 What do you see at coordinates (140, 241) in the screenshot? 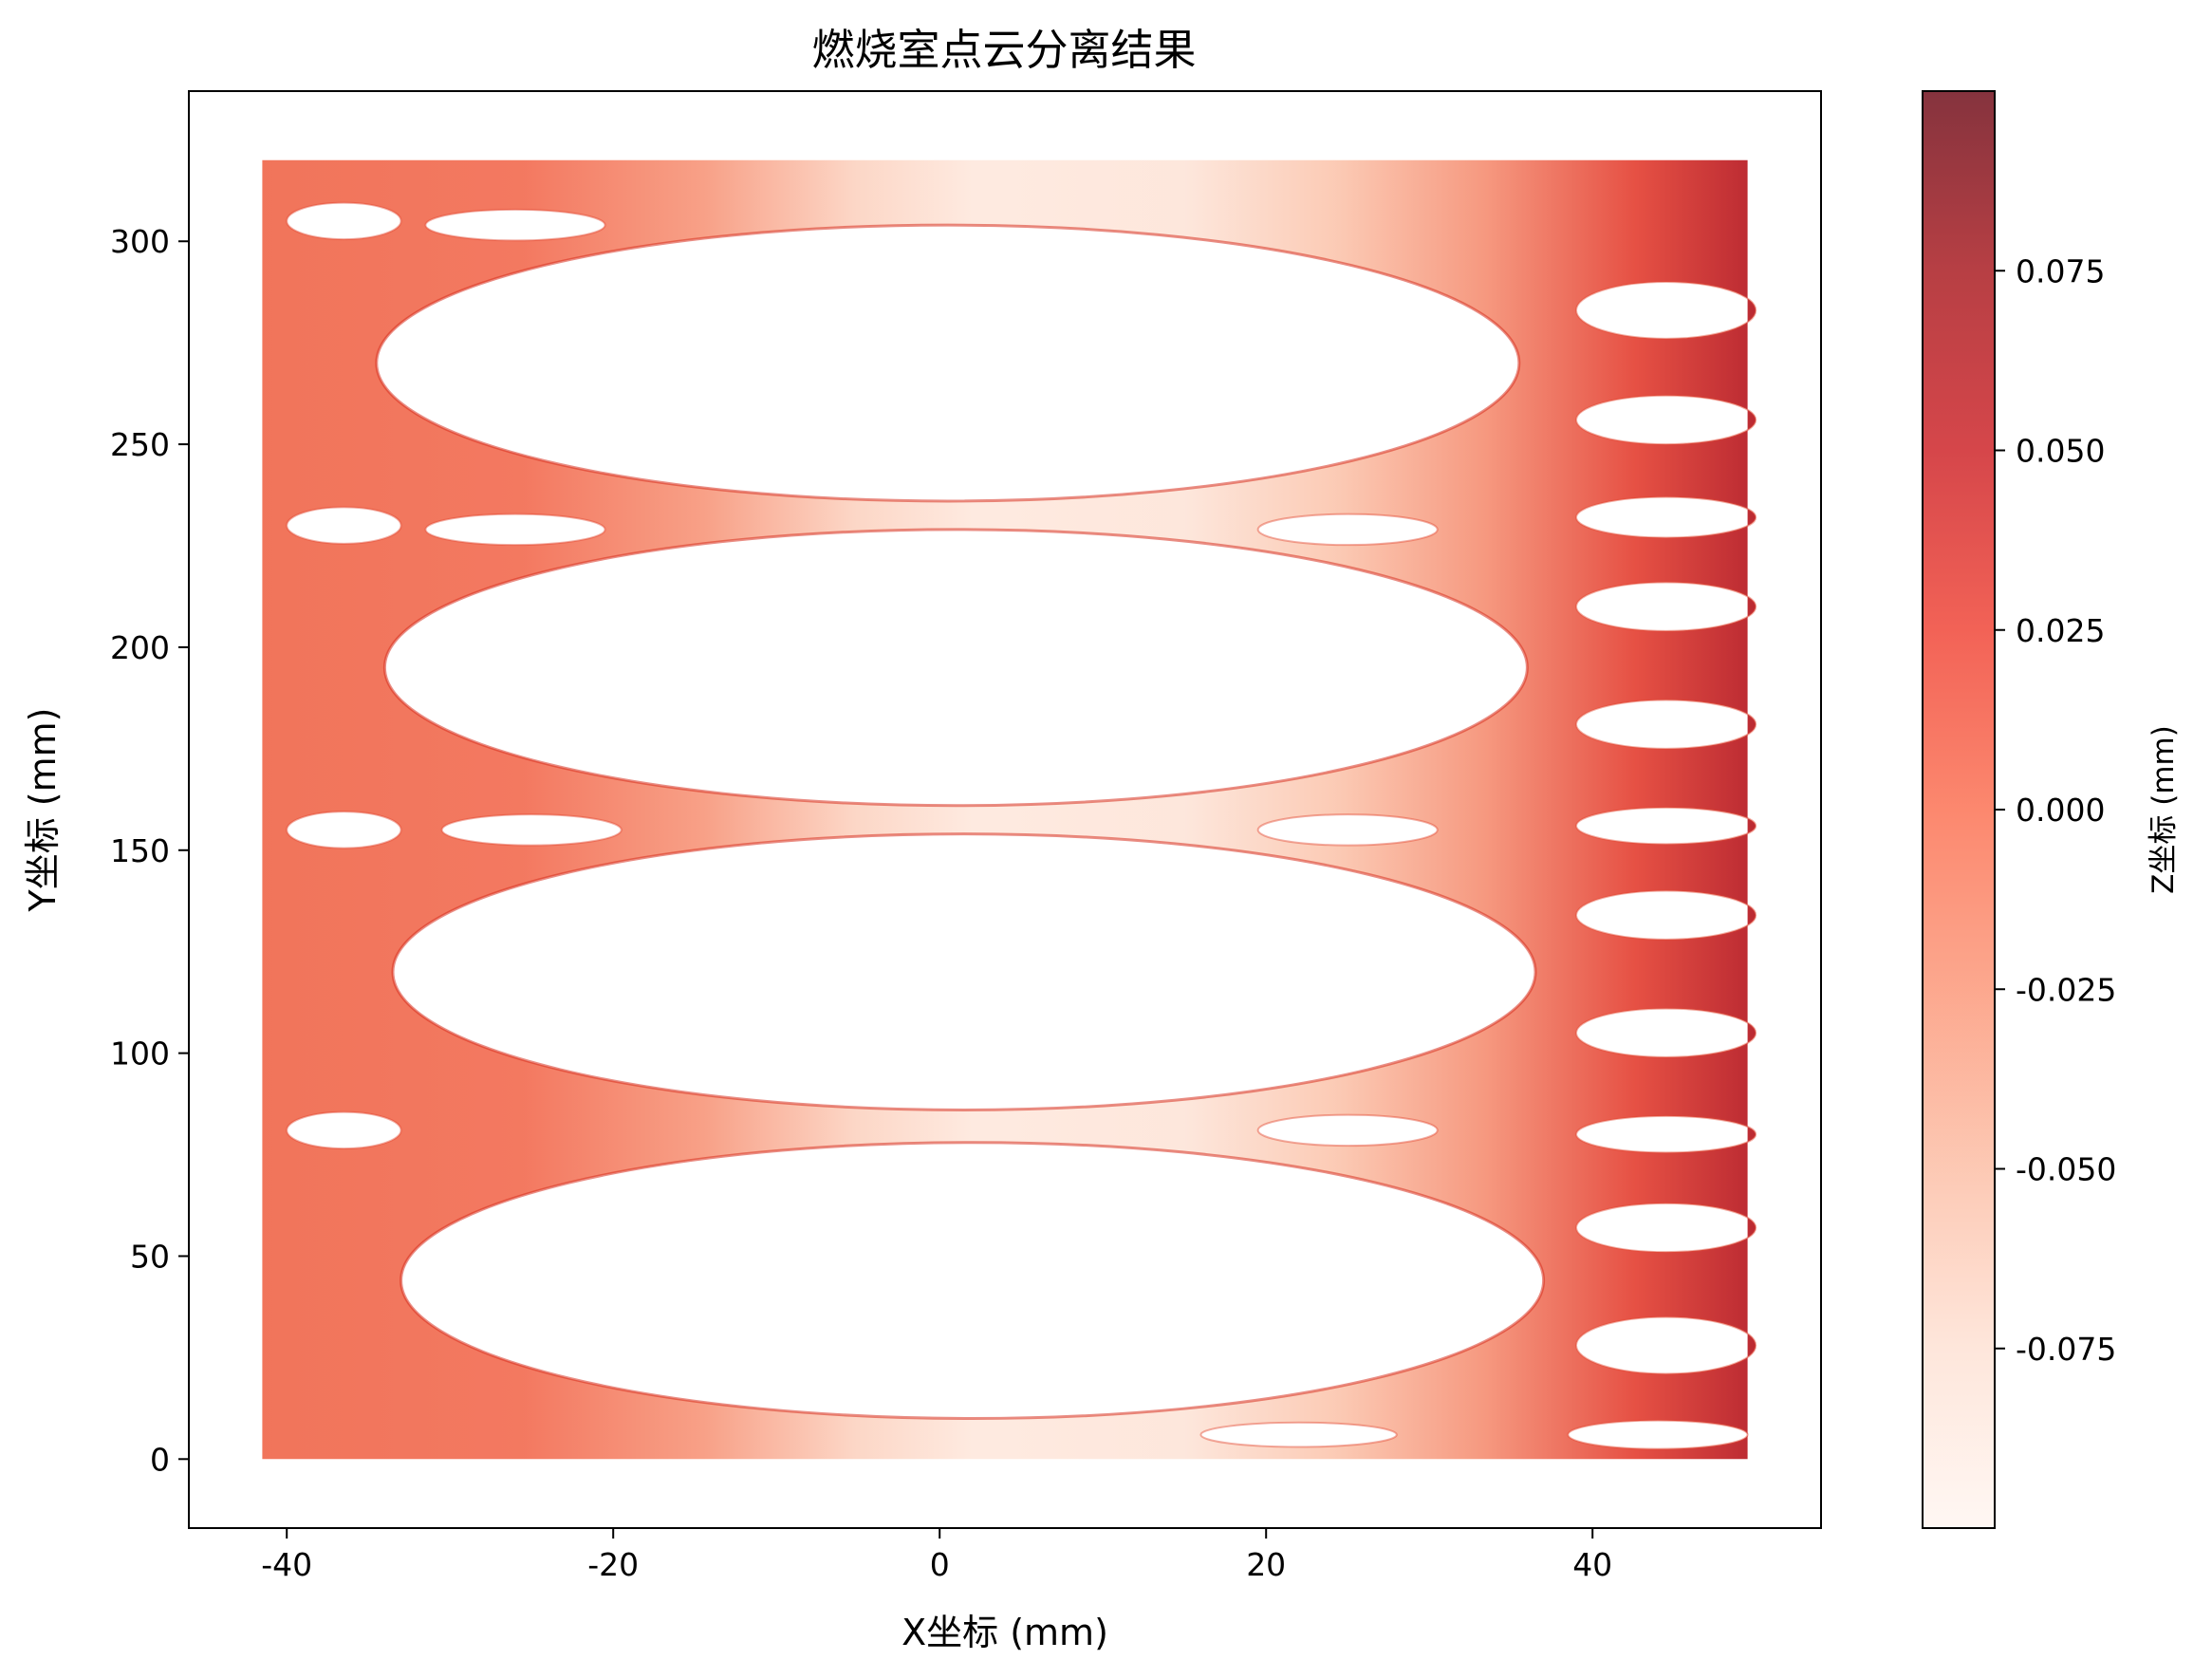
I see `y-tick-label: 300` at bounding box center [140, 241].